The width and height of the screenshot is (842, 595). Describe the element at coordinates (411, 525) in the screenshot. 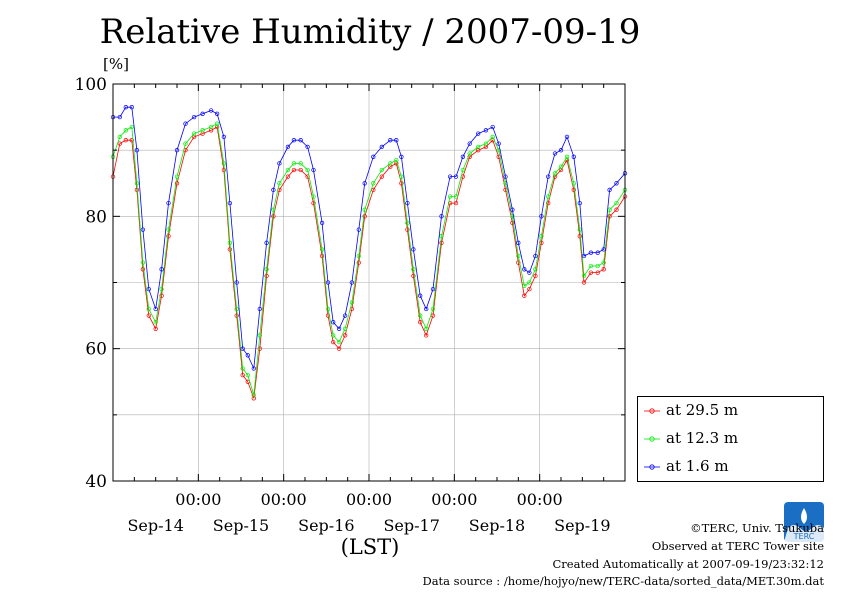

I see `day-label: Sep-17` at that location.